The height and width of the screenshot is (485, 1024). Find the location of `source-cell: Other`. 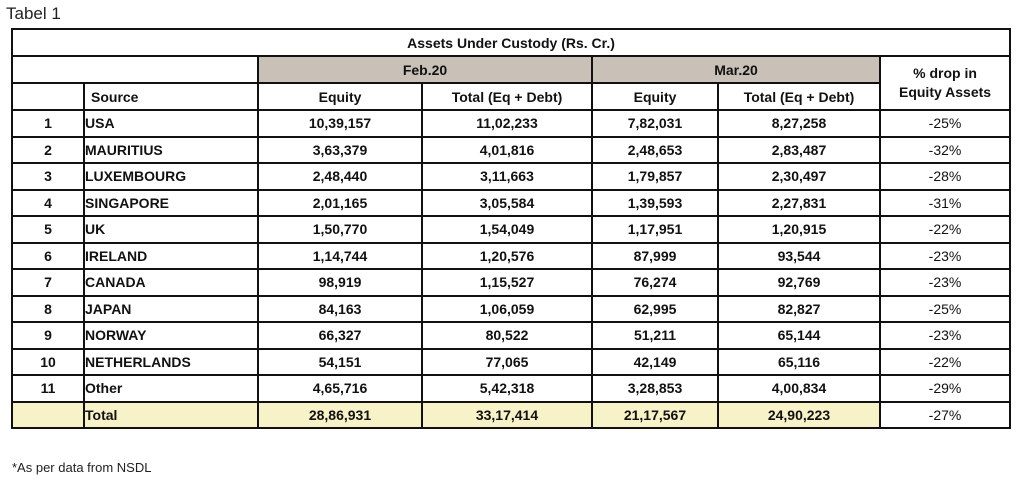

source-cell: Other is located at coordinates (171, 388).